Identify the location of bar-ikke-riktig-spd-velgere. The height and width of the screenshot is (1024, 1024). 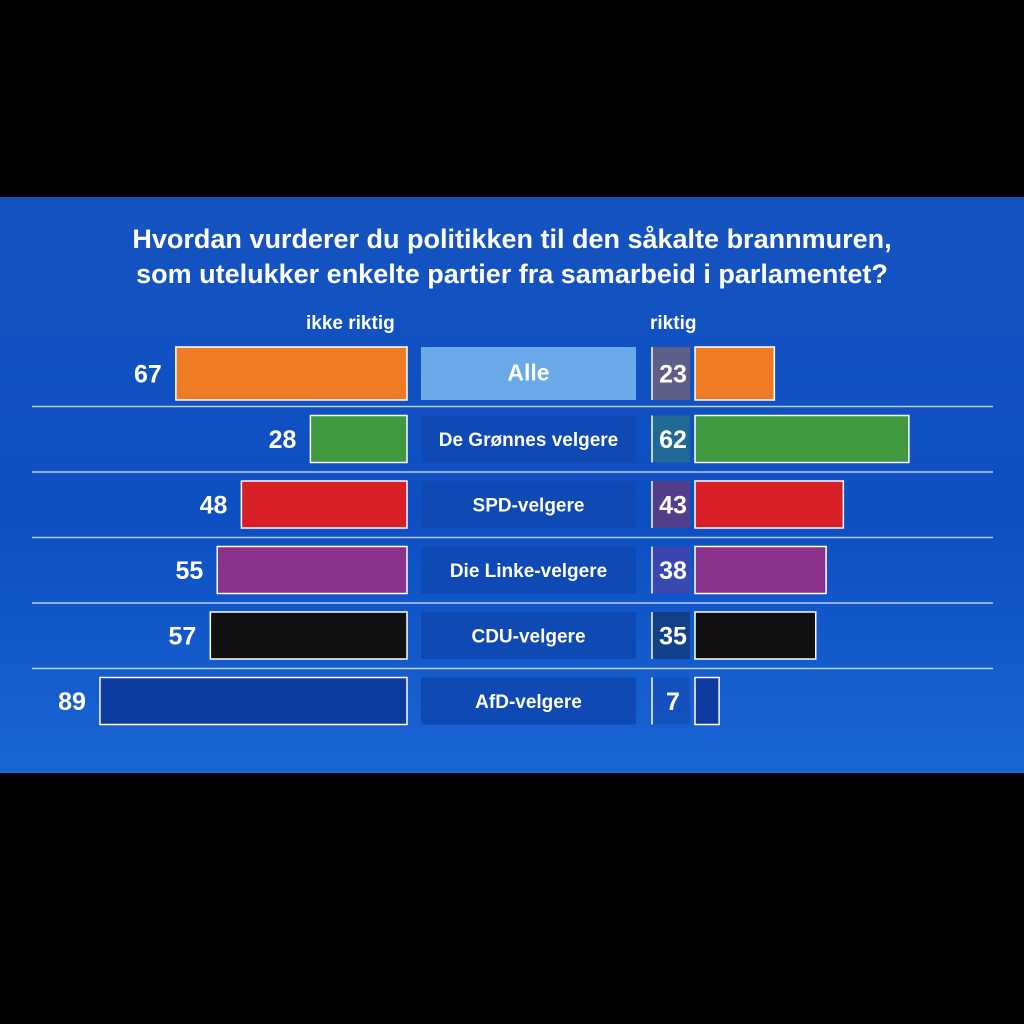
(324, 504).